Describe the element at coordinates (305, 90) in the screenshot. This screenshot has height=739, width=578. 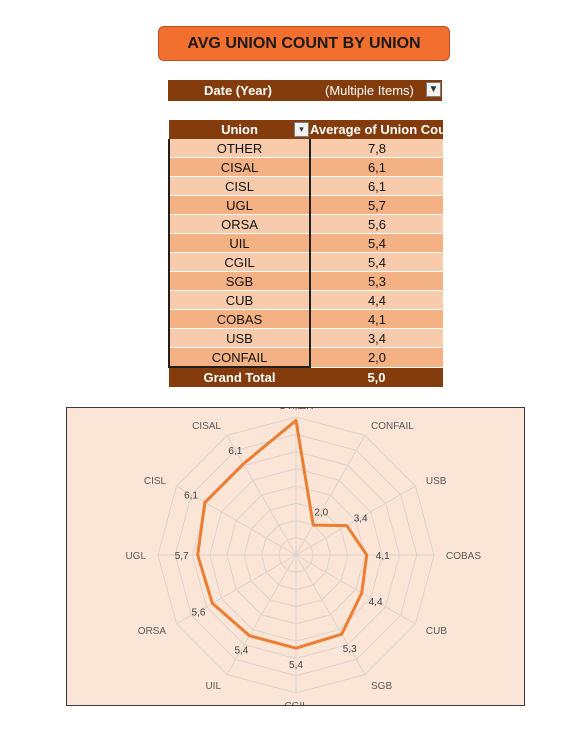
I see `report-filter-row: Date (Year) (Multiple Items) ▼` at that location.